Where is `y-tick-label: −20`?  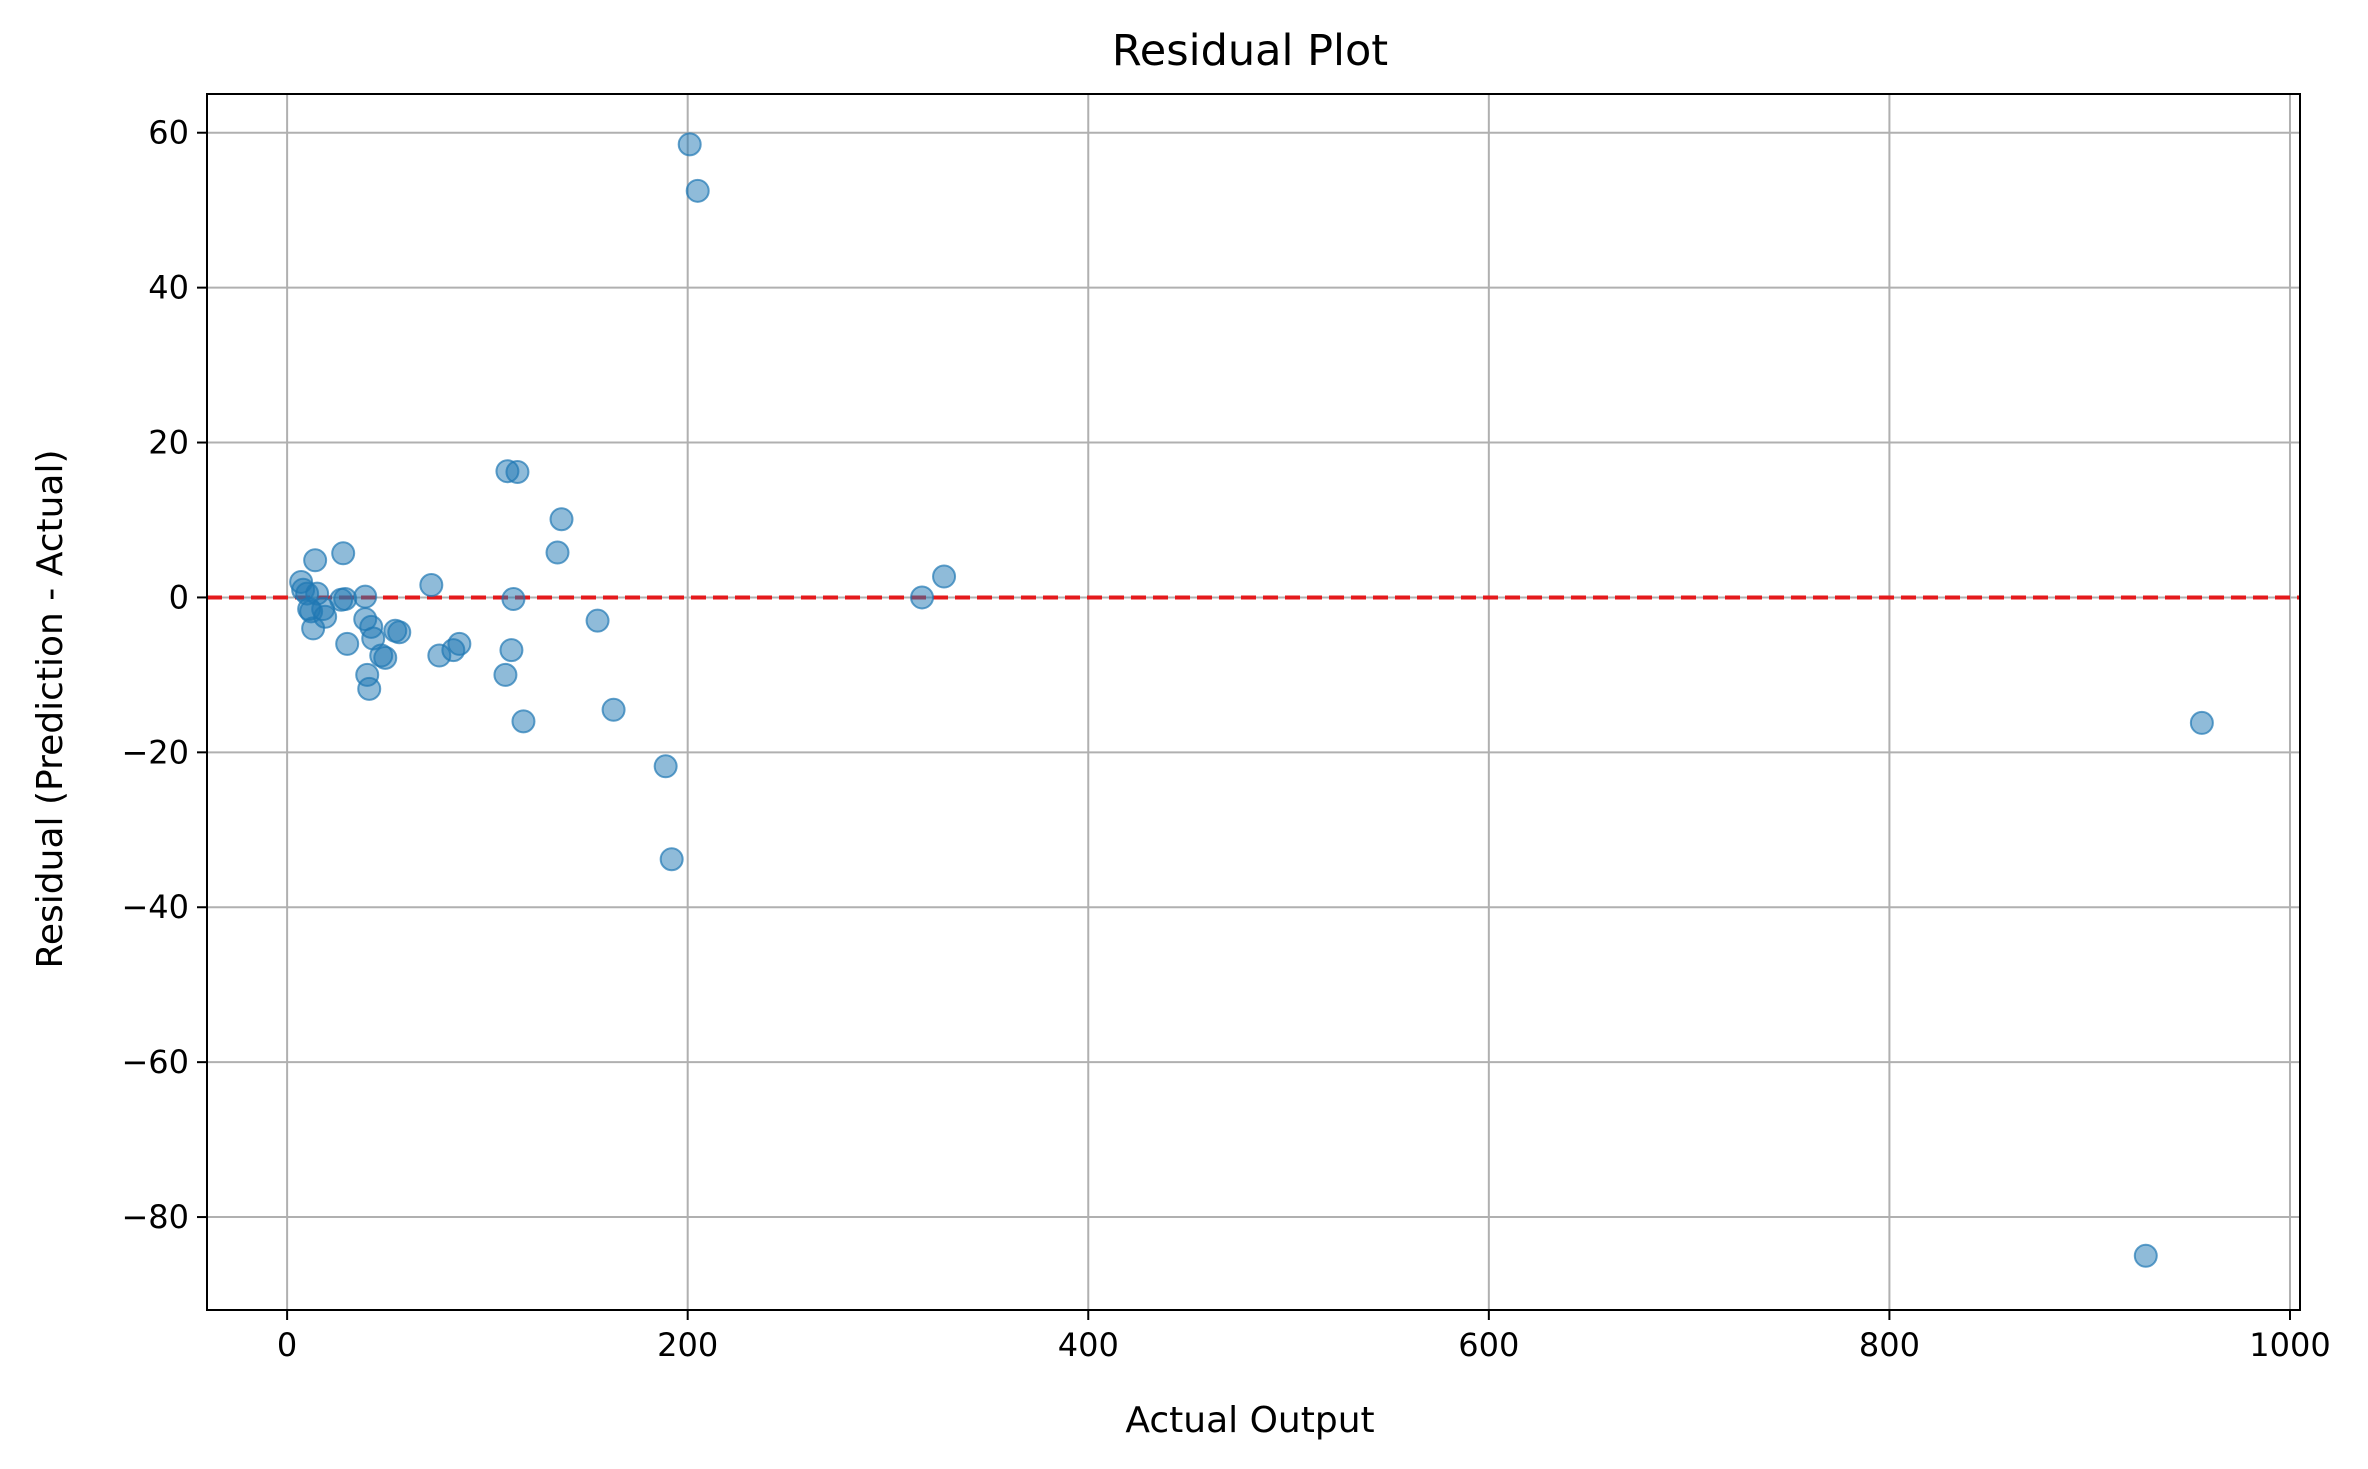
y-tick-label: −20 is located at coordinates (155, 752).